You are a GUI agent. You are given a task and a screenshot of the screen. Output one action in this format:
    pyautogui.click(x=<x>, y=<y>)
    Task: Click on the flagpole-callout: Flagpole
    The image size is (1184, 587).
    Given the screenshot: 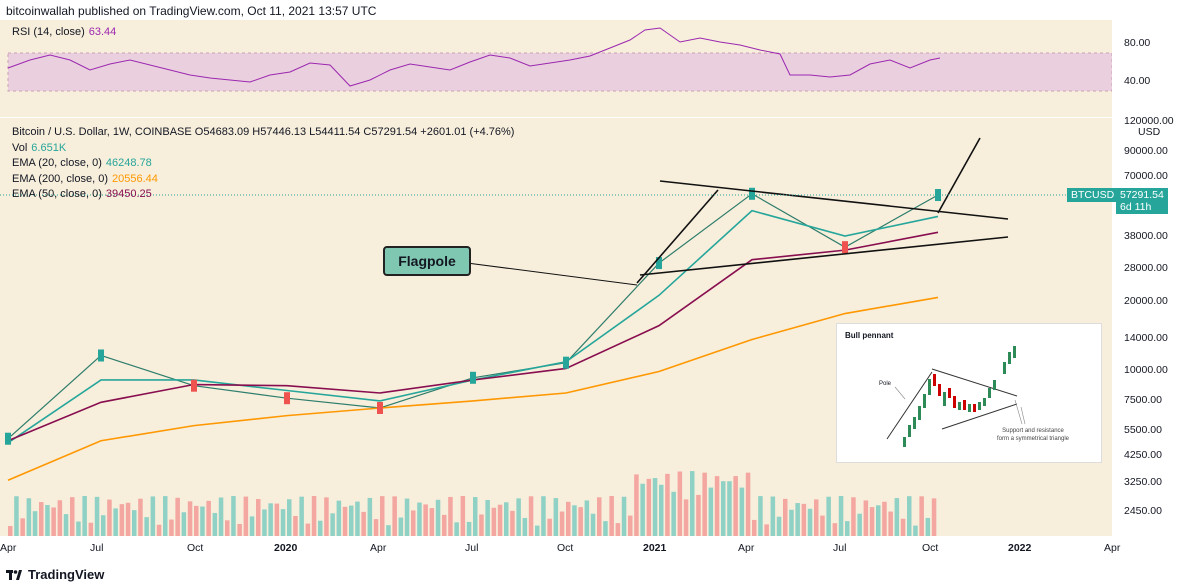 What is the action you would take?
    pyautogui.click(x=427, y=261)
    